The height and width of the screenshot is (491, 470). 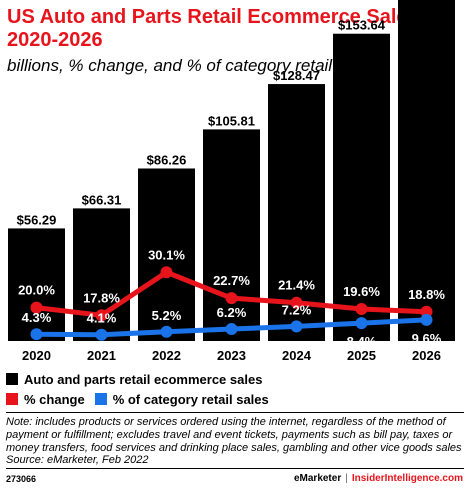 What do you see at coordinates (297, 309) in the screenshot?
I see `pct-share-label: 7.2%` at bounding box center [297, 309].